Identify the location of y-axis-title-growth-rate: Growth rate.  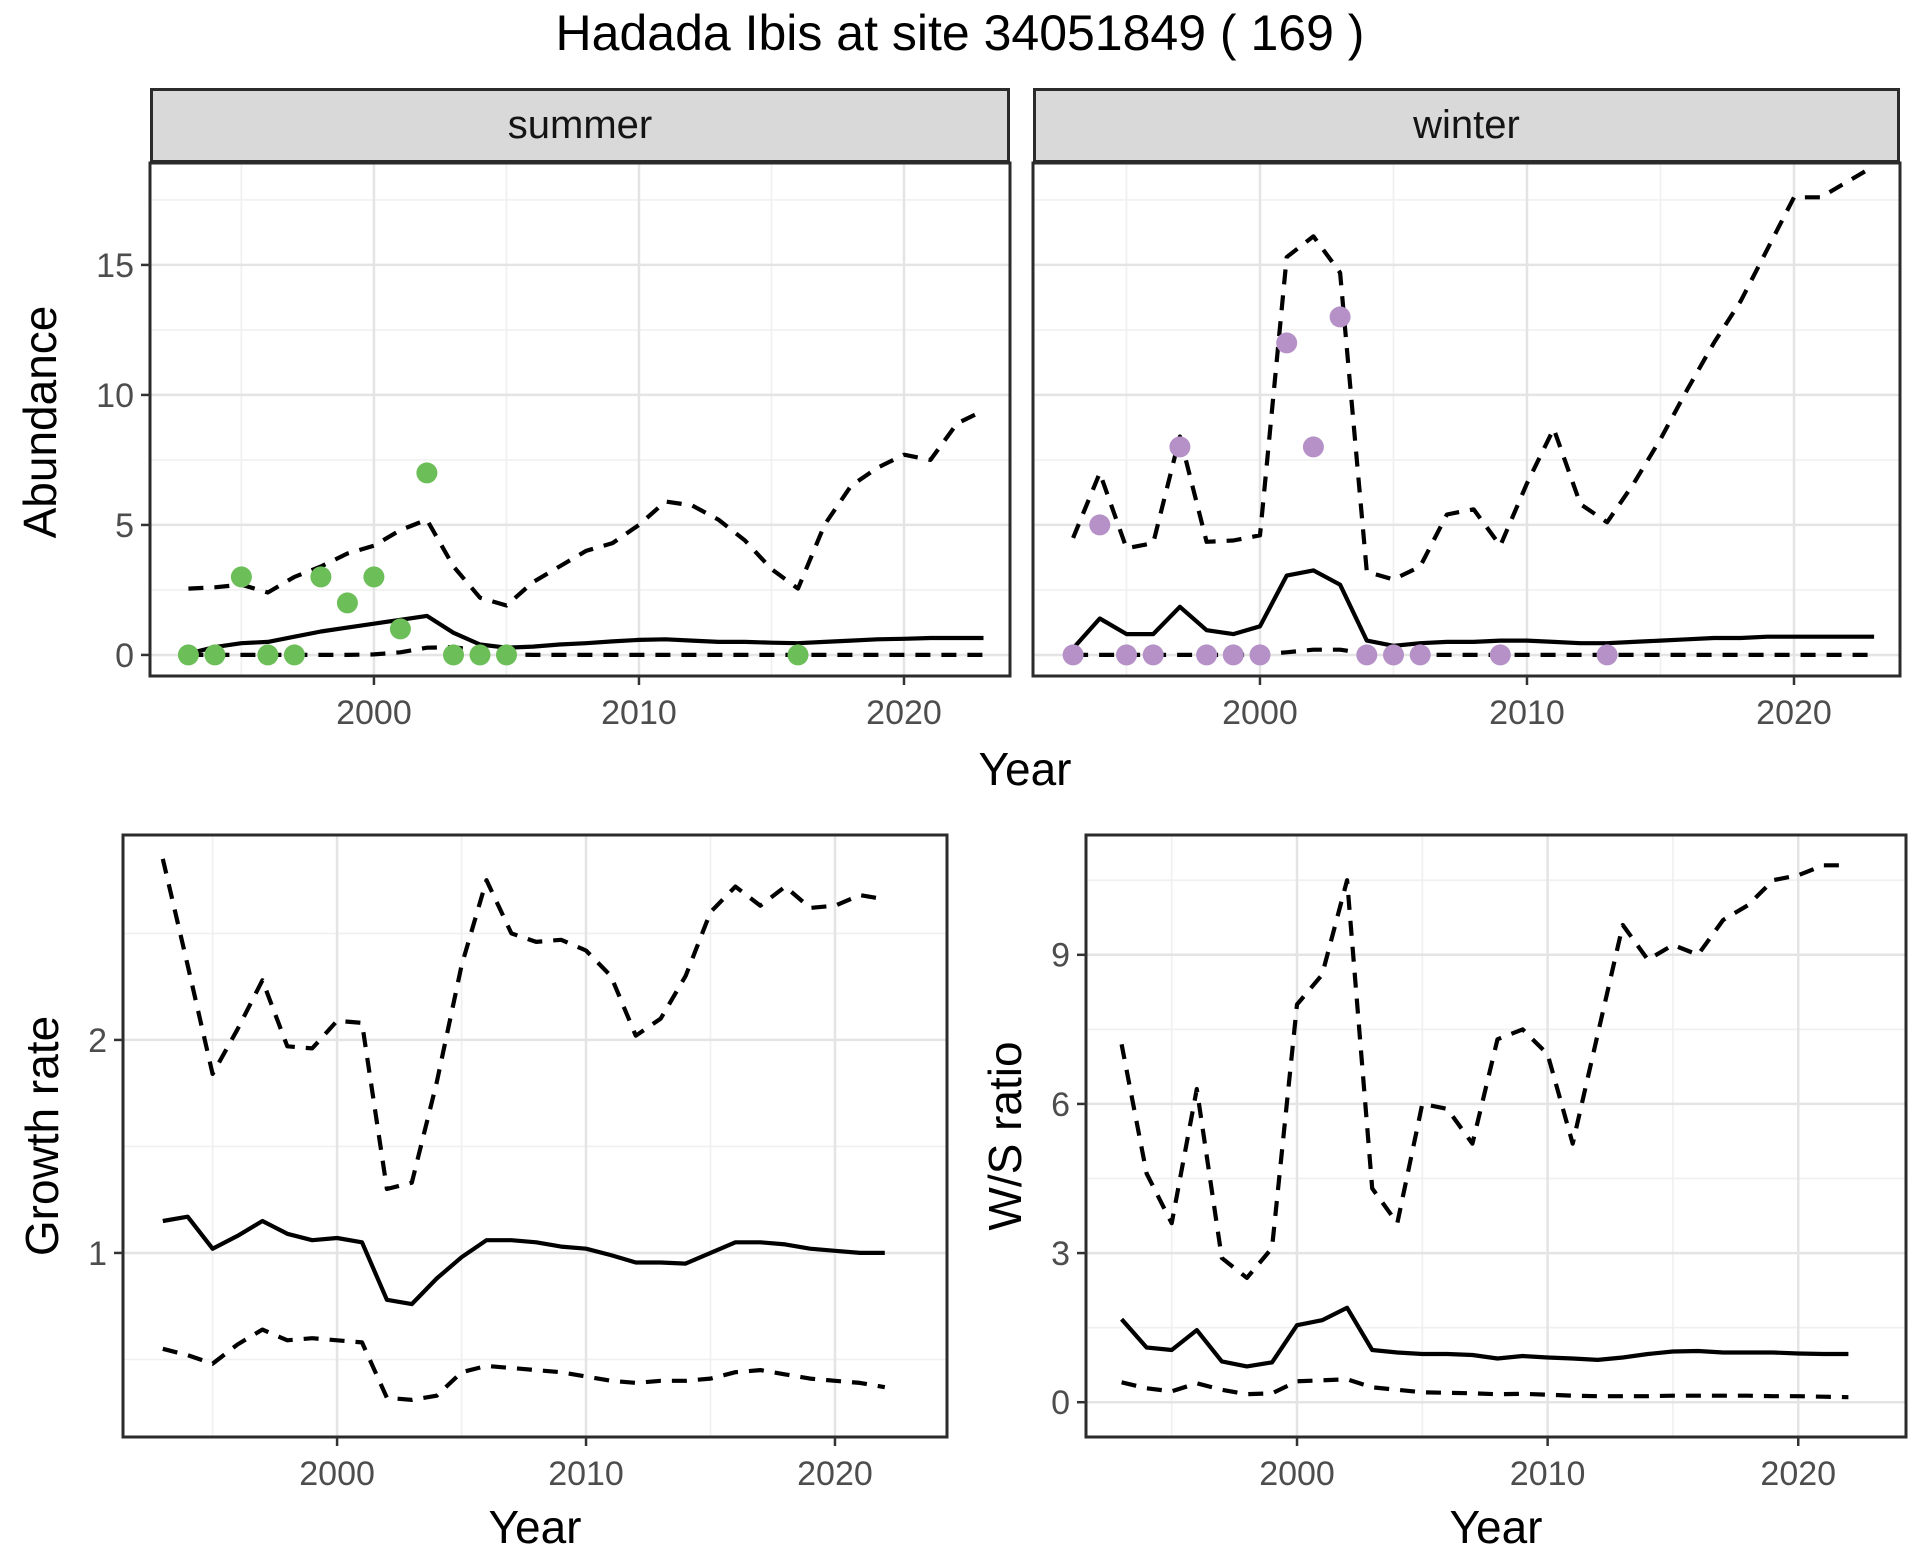
(42, 1136).